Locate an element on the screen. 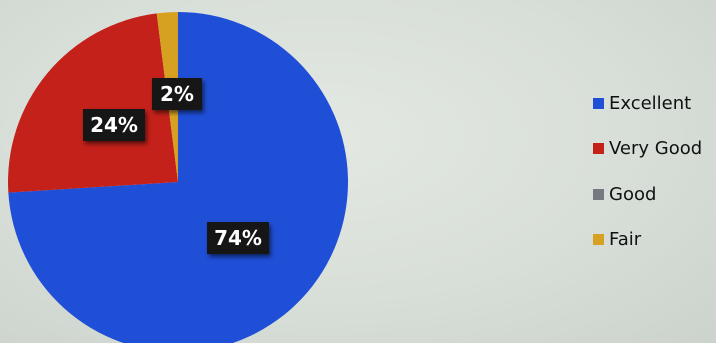  chart-legend: Excellent Very Good Good Fair is located at coordinates (647, 183).